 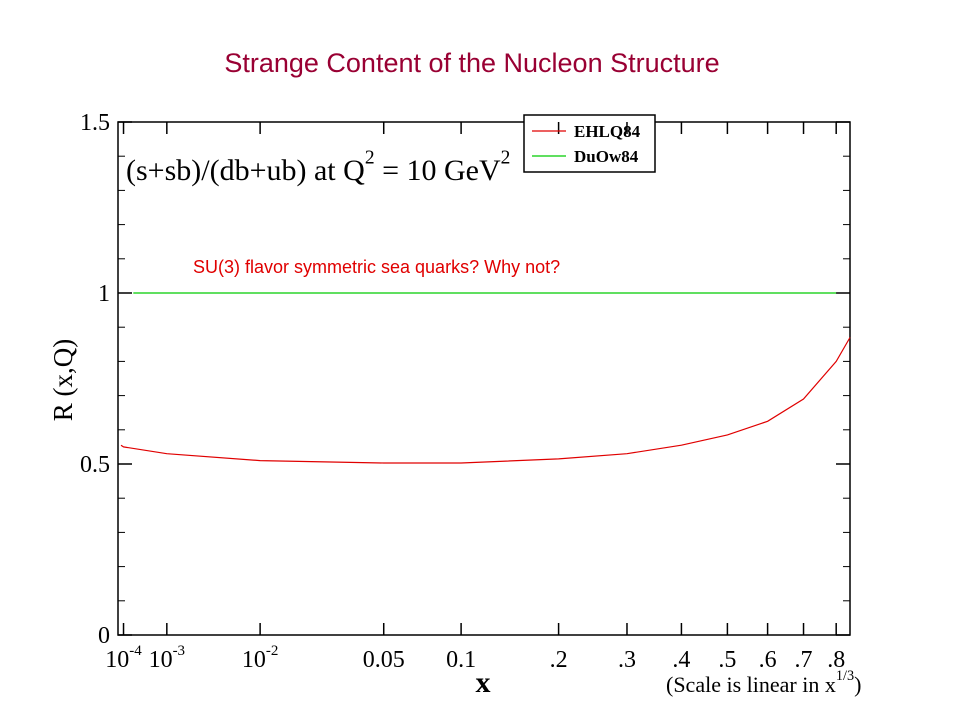 What do you see at coordinates (845, 676) in the screenshot?
I see `text-part: 1/3` at bounding box center [845, 676].